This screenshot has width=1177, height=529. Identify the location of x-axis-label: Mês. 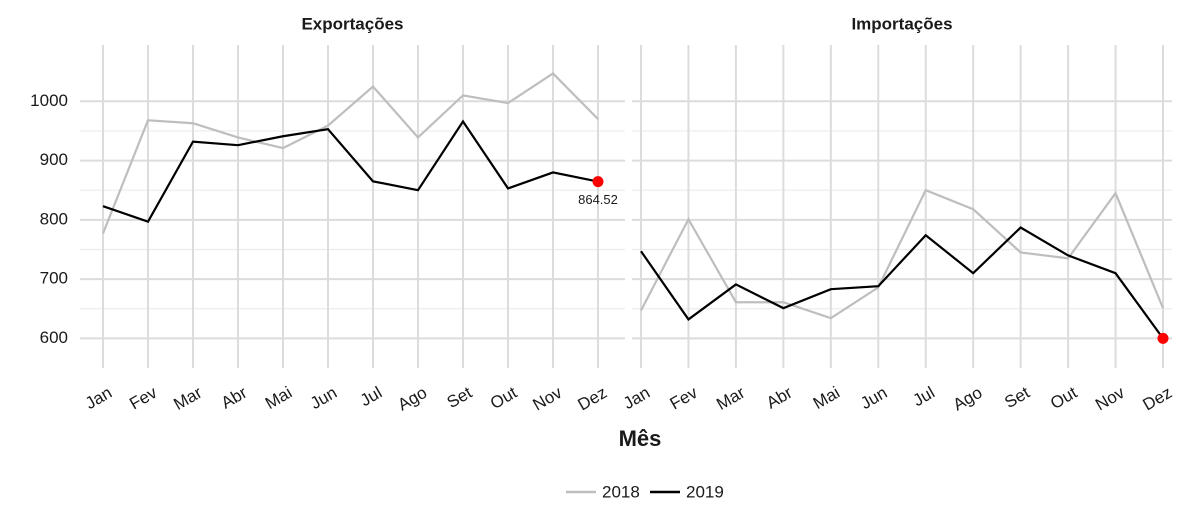
(640, 438).